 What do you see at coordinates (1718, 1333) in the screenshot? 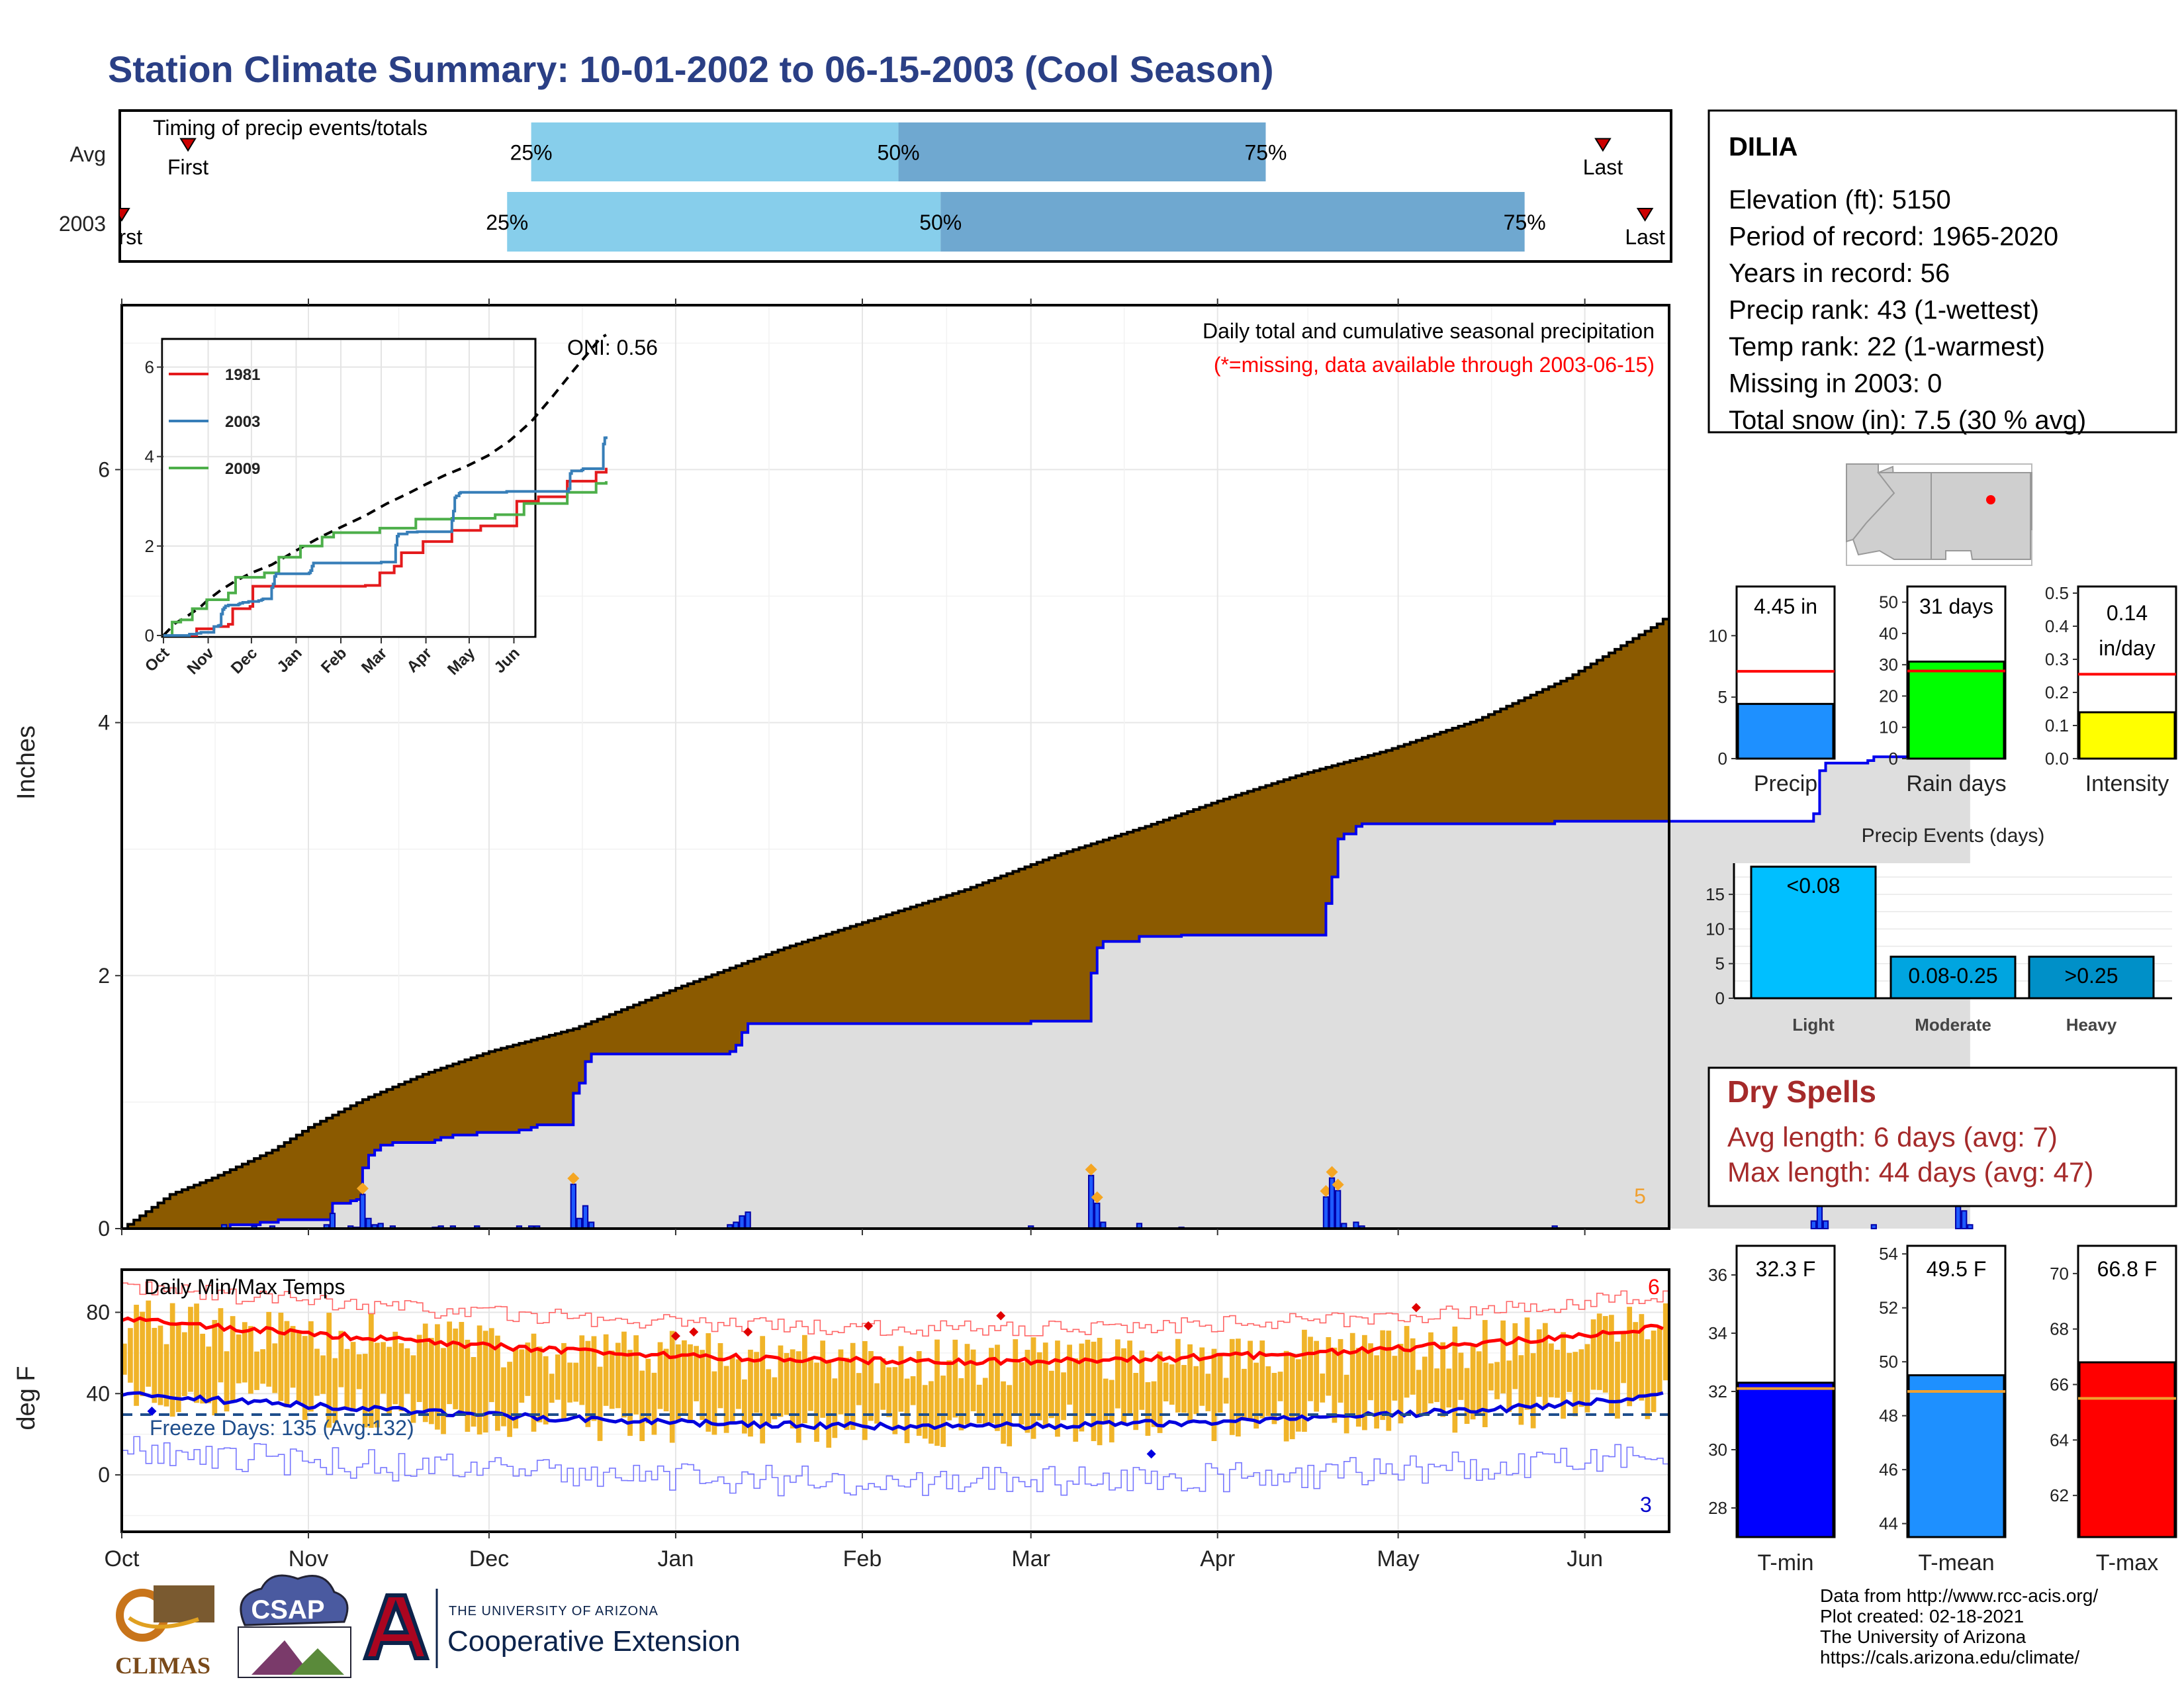
I see `temp-bar-ytick-label: 34` at bounding box center [1718, 1333].